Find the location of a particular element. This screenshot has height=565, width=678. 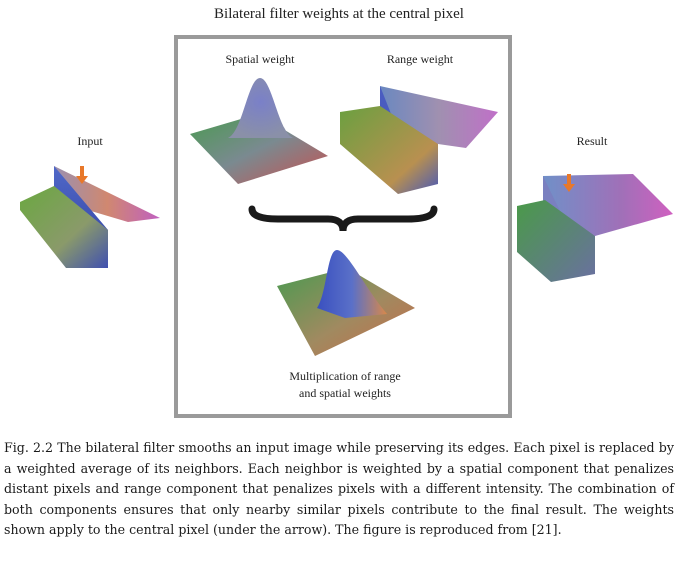

product-weight-surface-icon is located at coordinates (346, 303).